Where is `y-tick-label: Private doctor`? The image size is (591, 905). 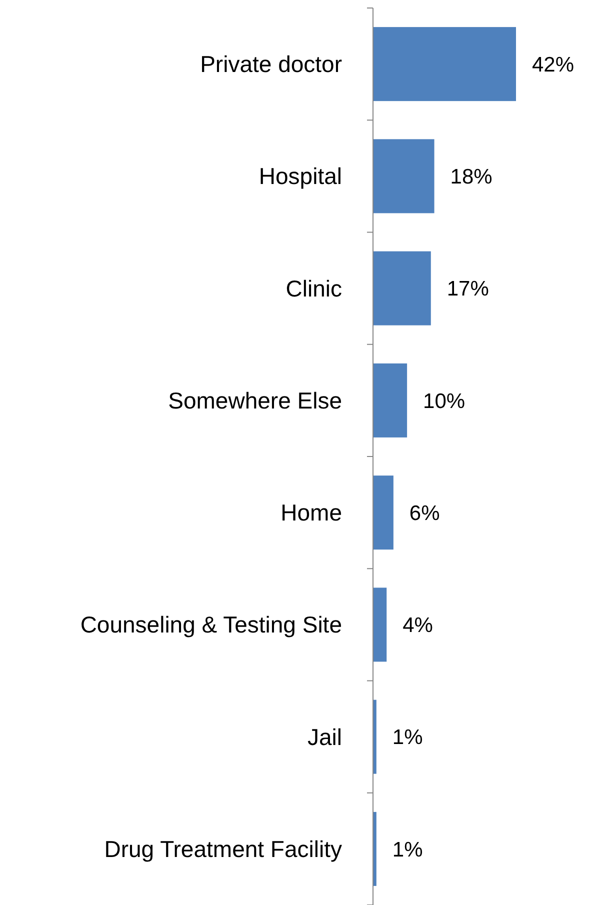
y-tick-label: Private doctor is located at coordinates (271, 64).